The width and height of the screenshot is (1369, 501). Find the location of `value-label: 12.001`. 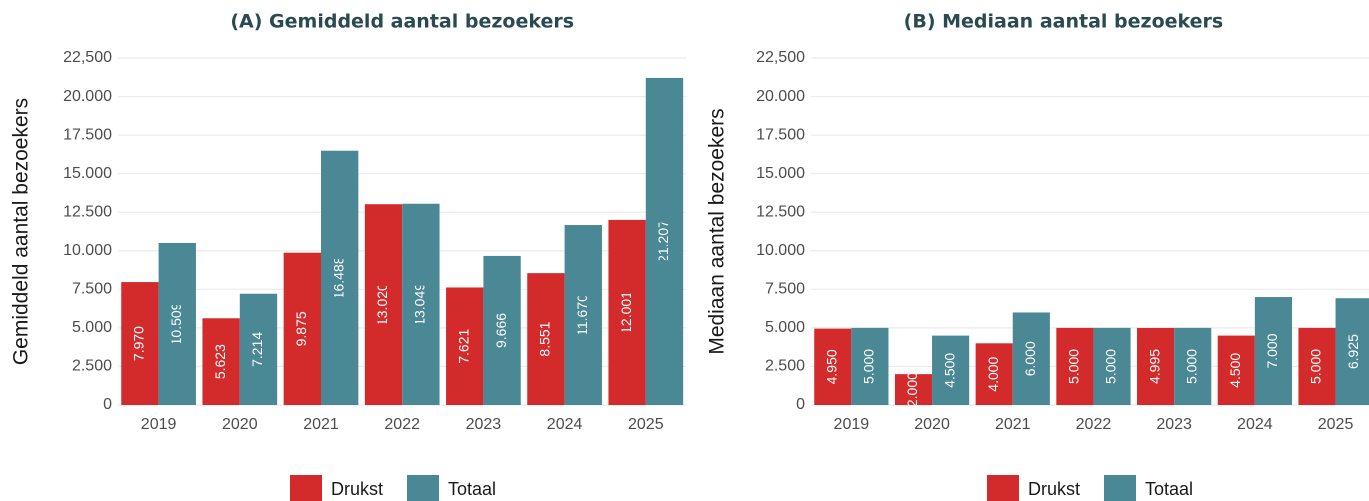

value-label: 12.001 is located at coordinates (626, 312).